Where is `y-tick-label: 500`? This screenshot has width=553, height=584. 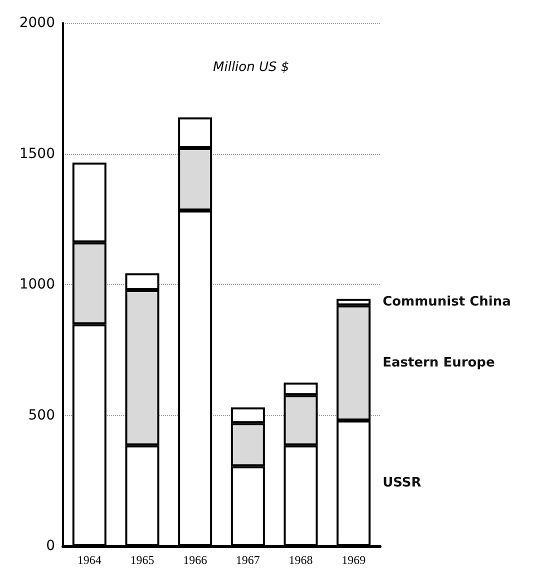 y-tick-label: 500 is located at coordinates (41, 415).